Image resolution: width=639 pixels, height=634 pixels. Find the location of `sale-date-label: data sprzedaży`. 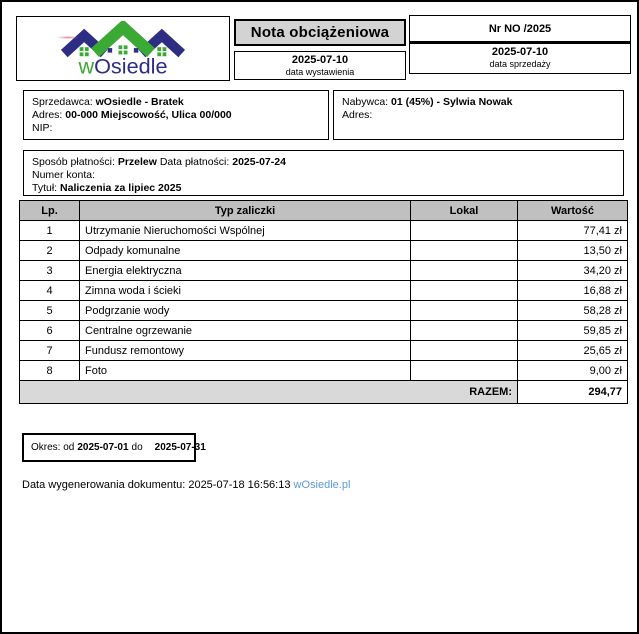

sale-date-label: data sprzedaży is located at coordinates (520, 63).